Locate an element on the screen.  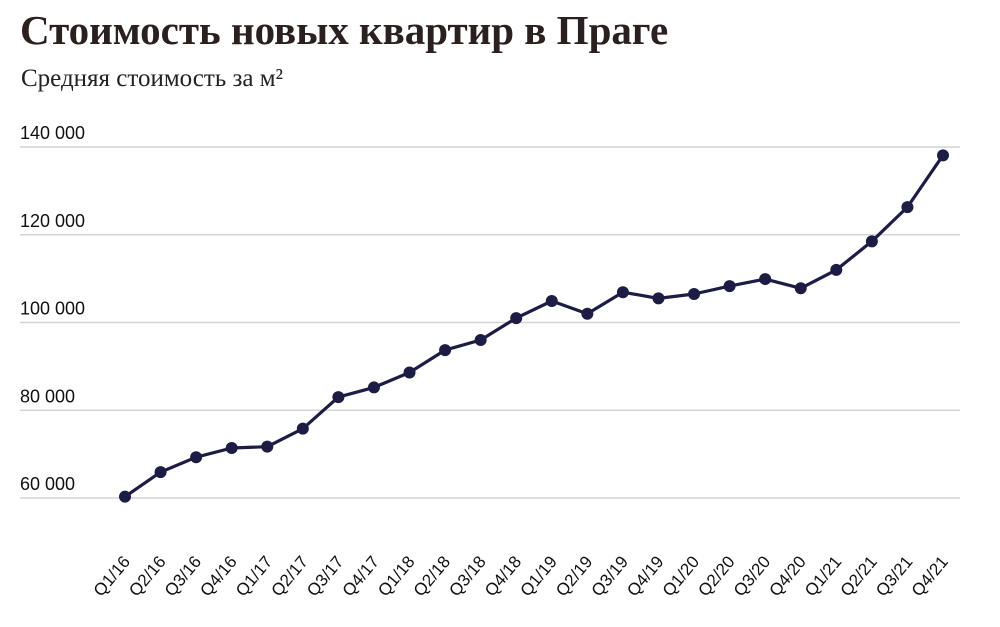
y-axis-tick-labels: 60 000 80 000 100 000 120 000 140 000 is located at coordinates (52, 308).